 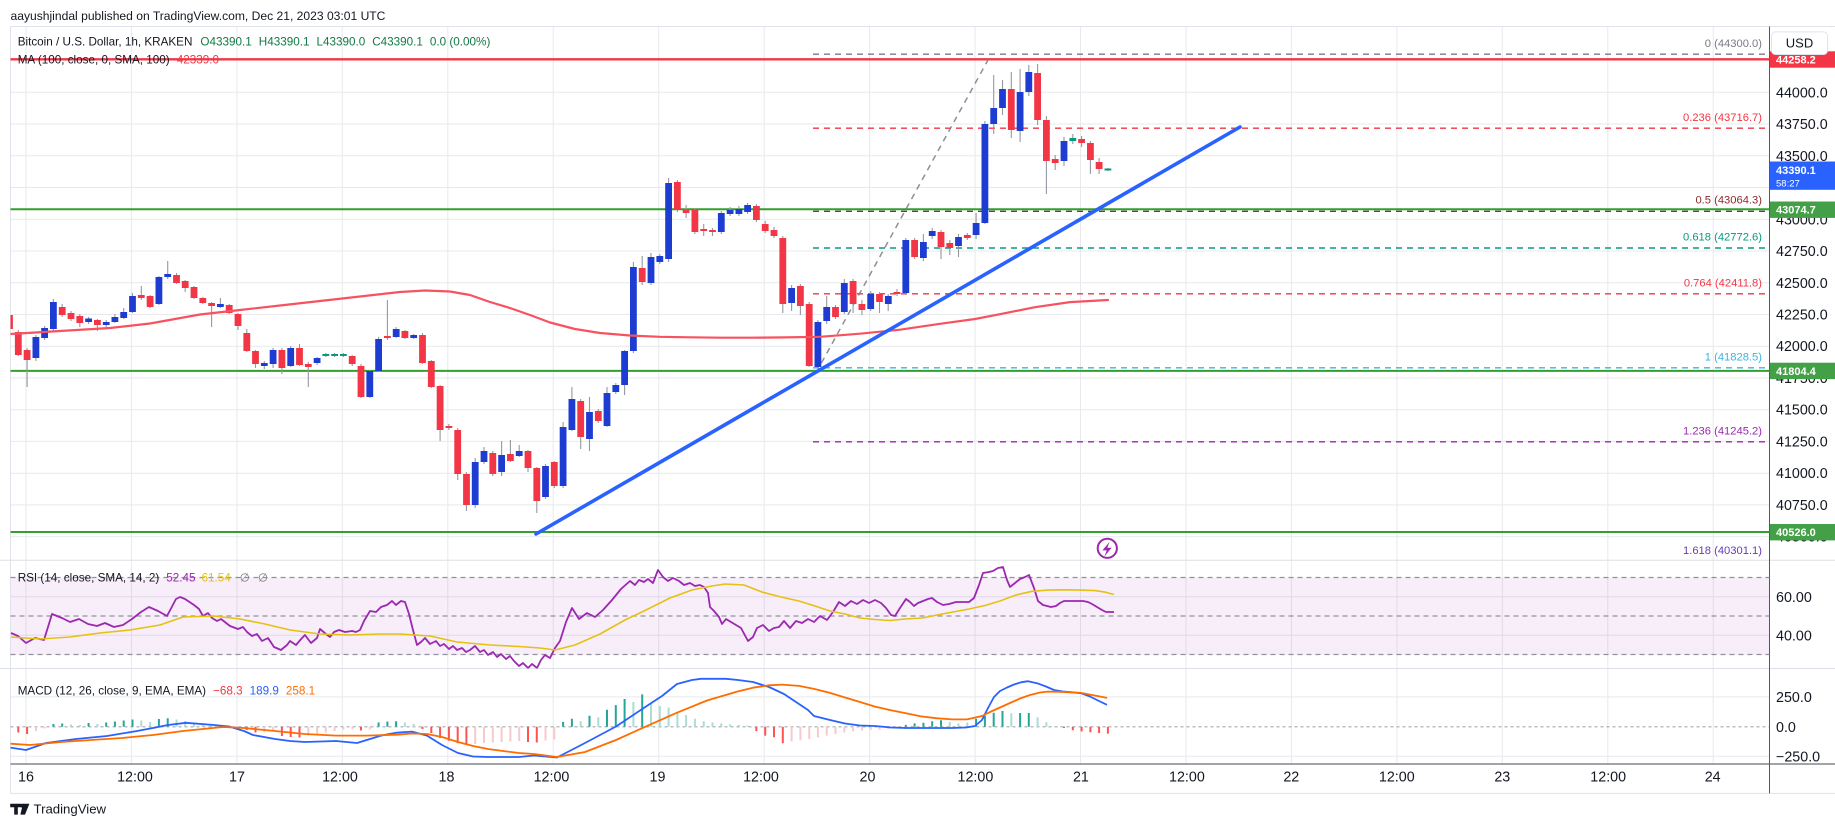 What do you see at coordinates (447, 778) in the screenshot?
I see `svg-text: 18` at bounding box center [447, 778].